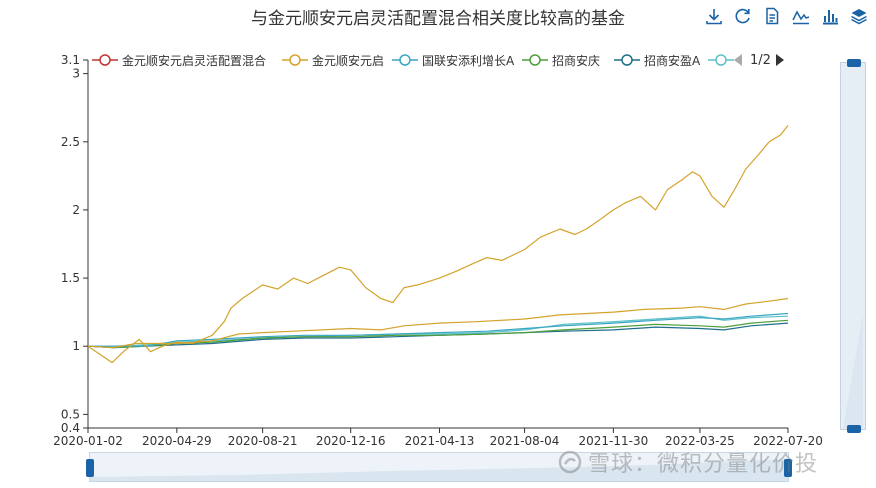 Image resolution: width=876 pixels, height=488 pixels. Describe the element at coordinates (801, 16) in the screenshot. I see `line-chart-icon` at that location.